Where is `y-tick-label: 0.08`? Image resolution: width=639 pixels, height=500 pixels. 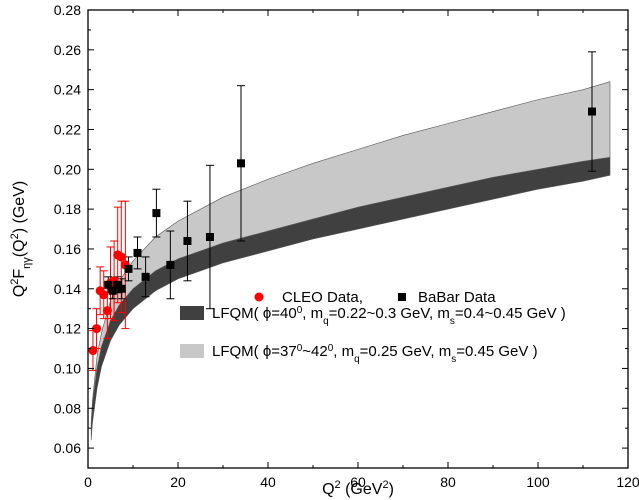 y-tick-label: 0.08 is located at coordinates (67, 408).